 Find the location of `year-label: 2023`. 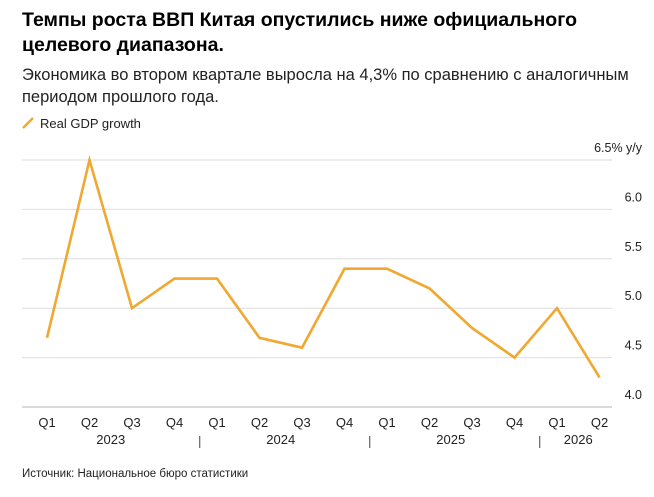

year-label: 2023 is located at coordinates (110, 439).